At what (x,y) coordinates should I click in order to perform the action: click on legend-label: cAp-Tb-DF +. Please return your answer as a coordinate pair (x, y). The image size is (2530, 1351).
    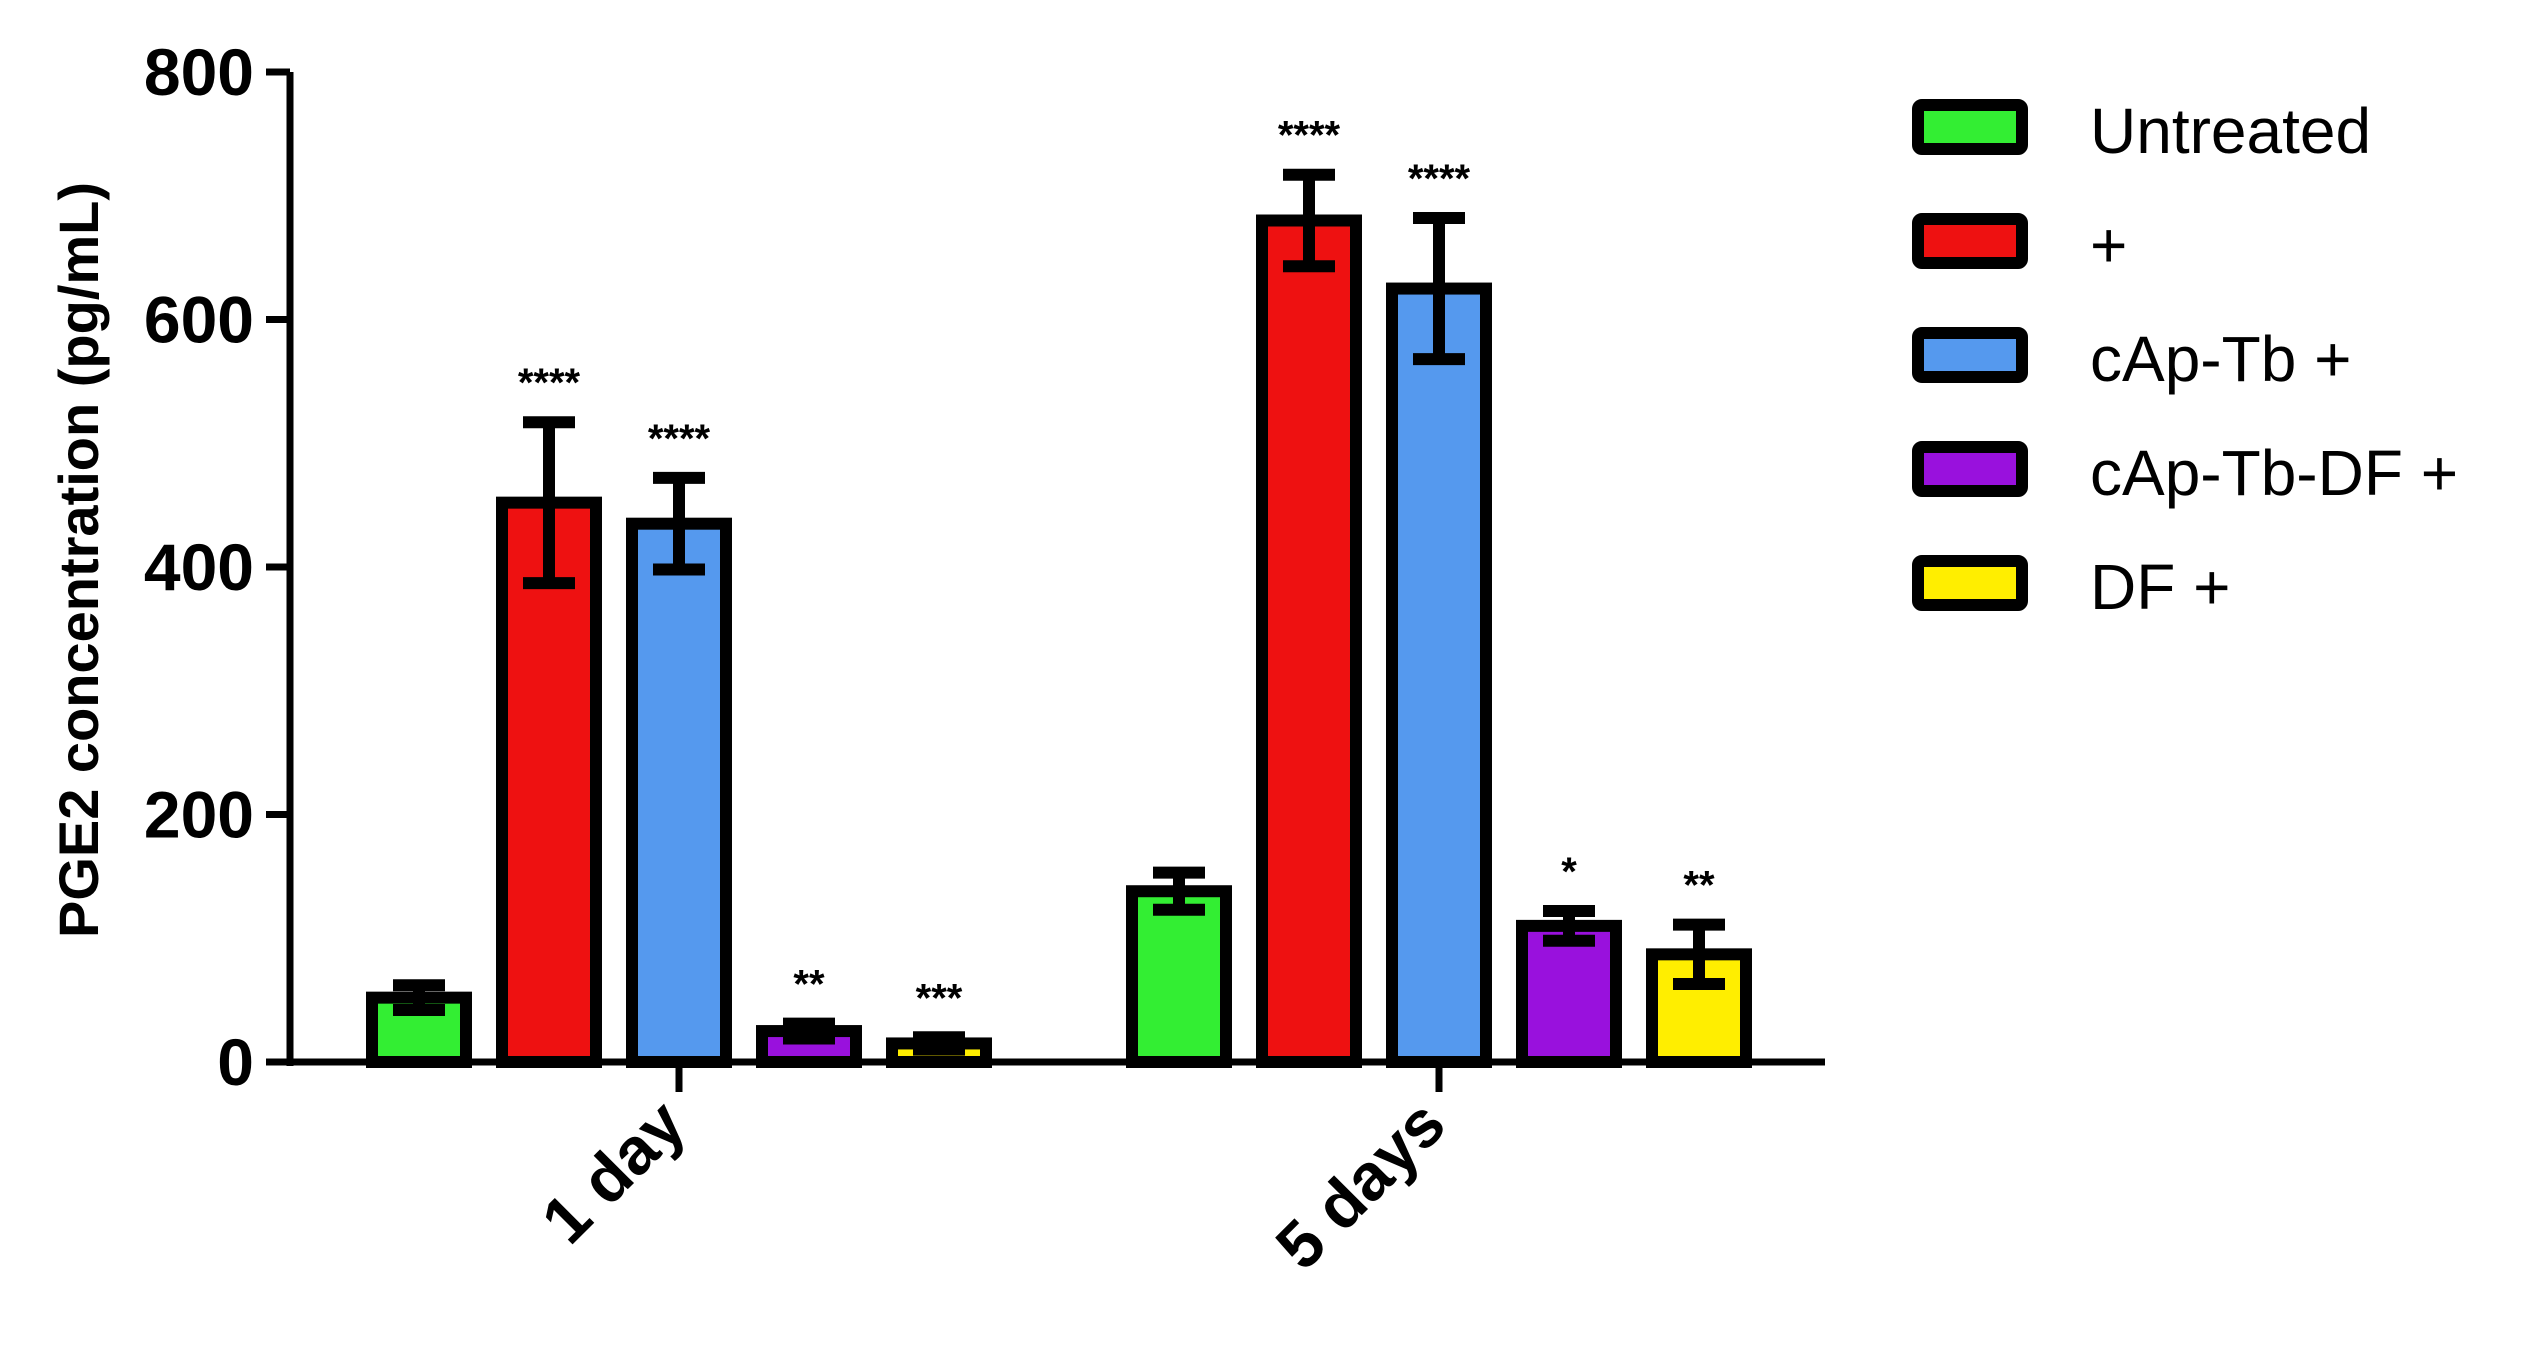
    Looking at the image, I should click on (2274, 473).